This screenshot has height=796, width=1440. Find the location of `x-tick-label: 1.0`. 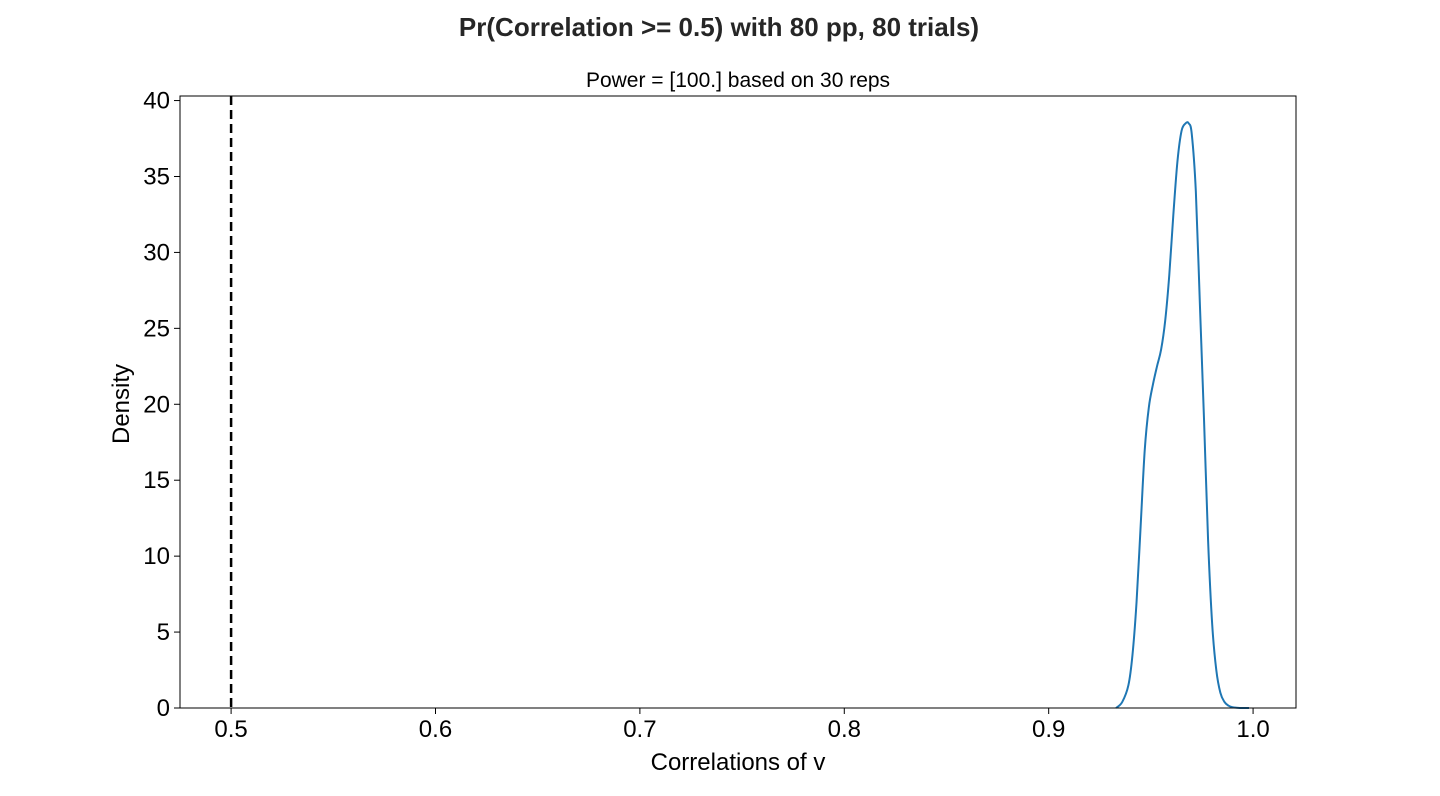

x-tick-label: 1.0 is located at coordinates (1252, 729).